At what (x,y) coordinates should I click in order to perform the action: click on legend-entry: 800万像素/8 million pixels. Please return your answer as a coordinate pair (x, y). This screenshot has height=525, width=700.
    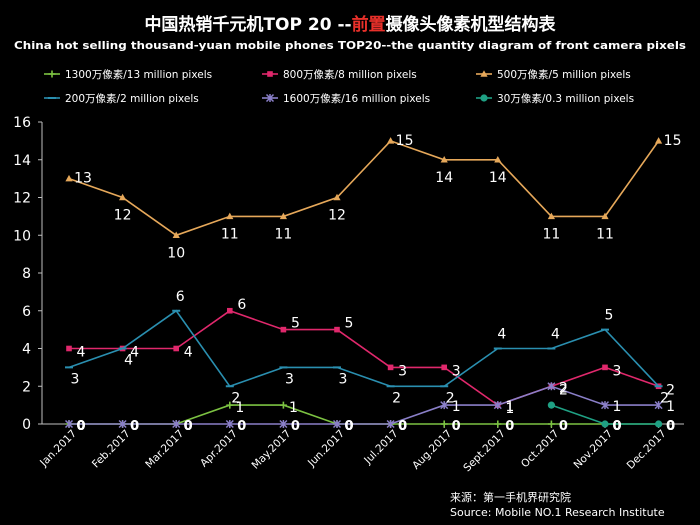
    Looking at the image, I should click on (339, 74).